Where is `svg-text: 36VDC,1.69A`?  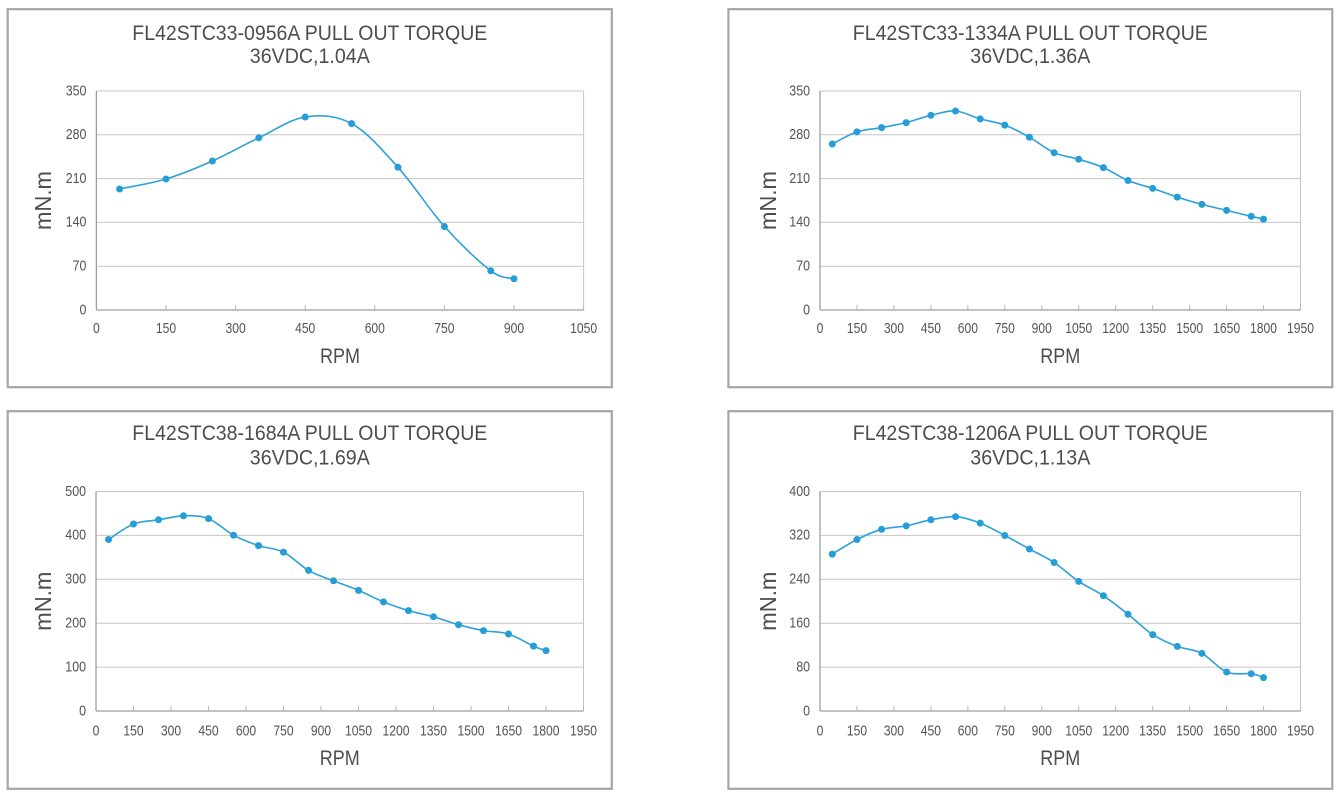 svg-text: 36VDC,1.69A is located at coordinates (310, 458).